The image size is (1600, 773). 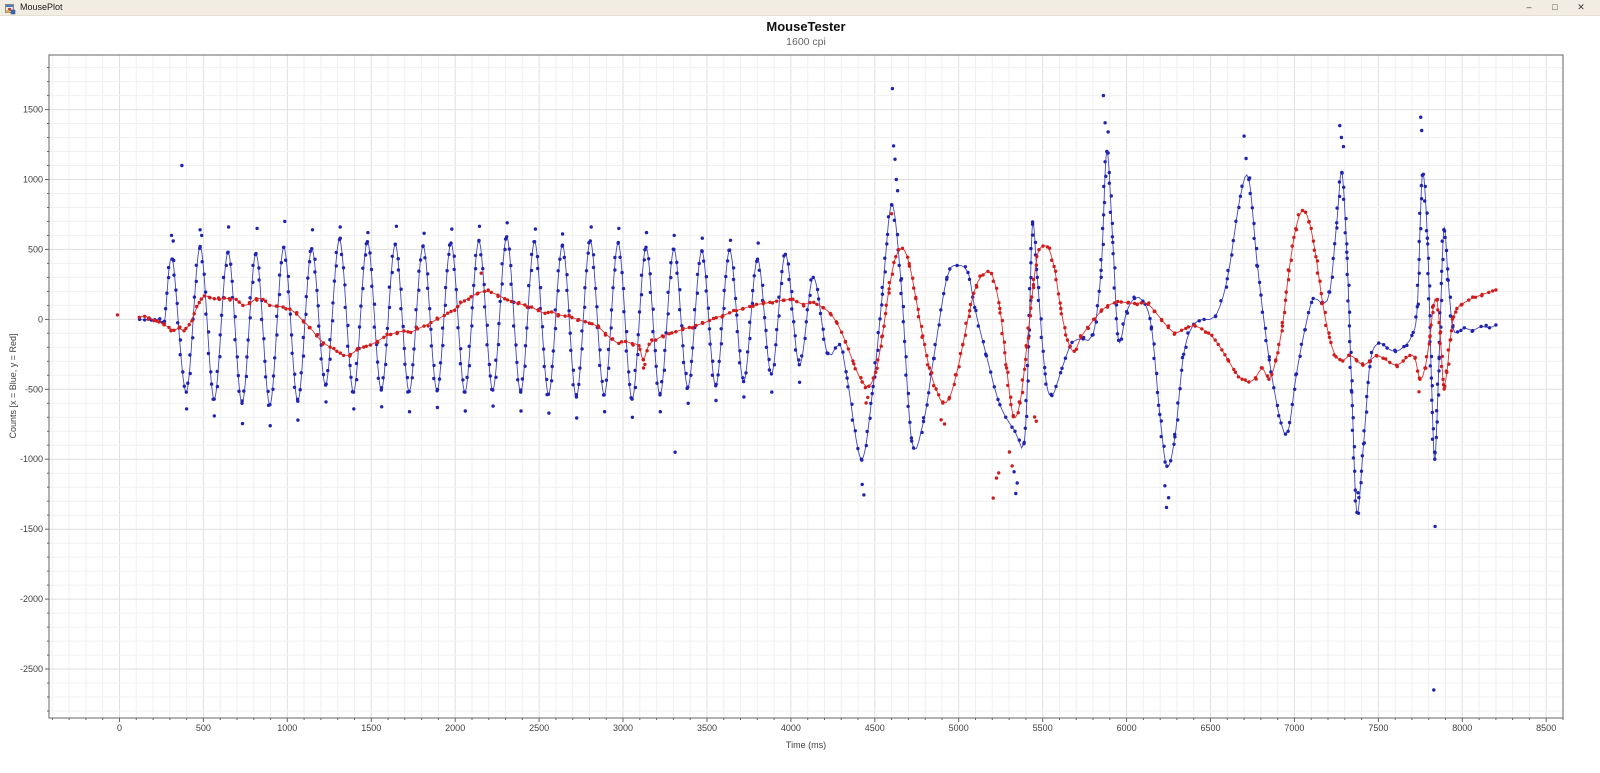 I want to click on x-tick-label: 4000, so click(x=791, y=728).